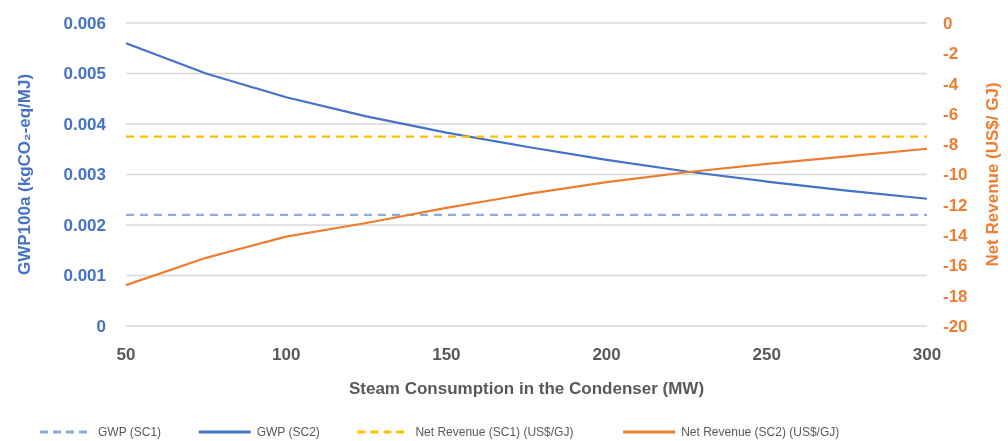 The width and height of the screenshot is (1008, 441). What do you see at coordinates (84, 225) in the screenshot?
I see `y-tick-label: 0.002` at bounding box center [84, 225].